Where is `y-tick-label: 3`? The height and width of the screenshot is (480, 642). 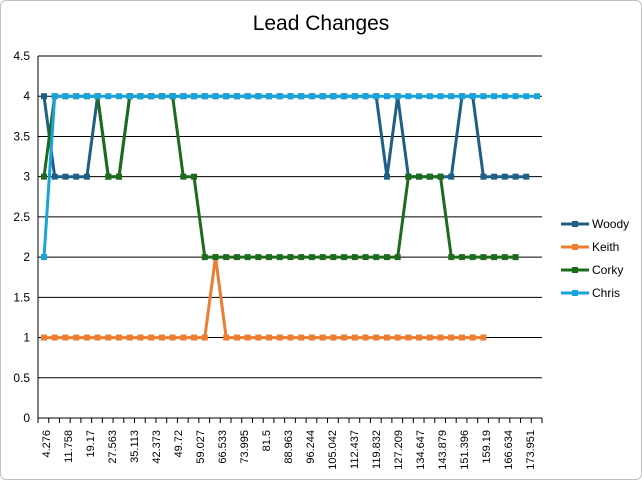 y-tick-label: 3 is located at coordinates (26, 177).